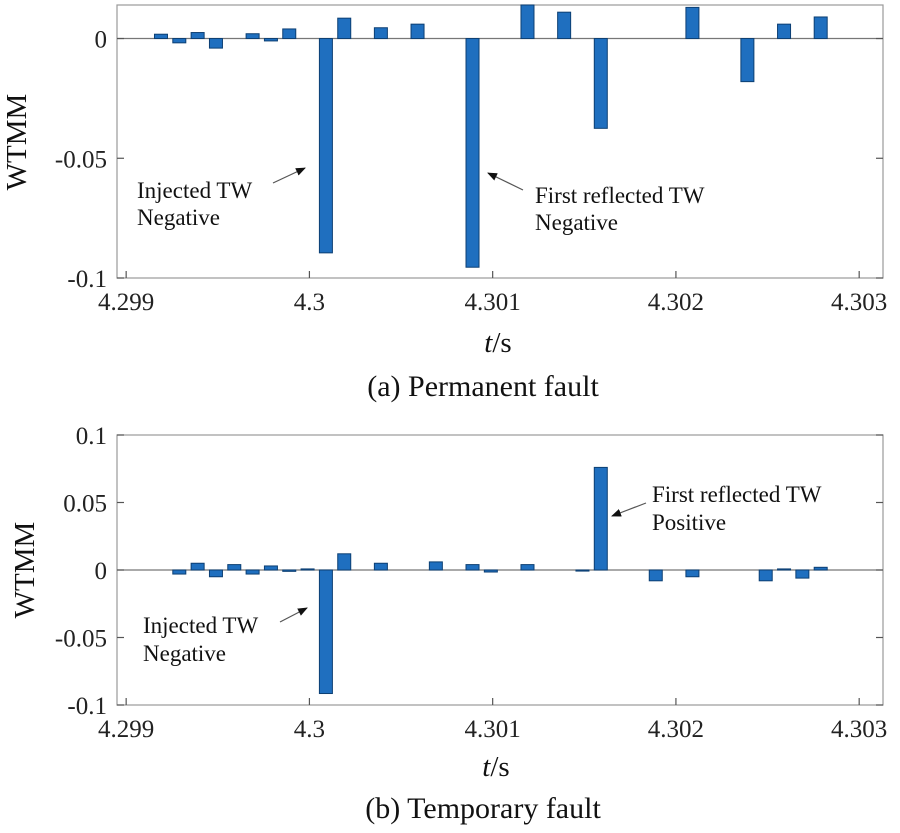 The width and height of the screenshot is (900, 833). What do you see at coordinates (91, 436) in the screenshot?
I see `y-tick-label: 0.1` at bounding box center [91, 436].